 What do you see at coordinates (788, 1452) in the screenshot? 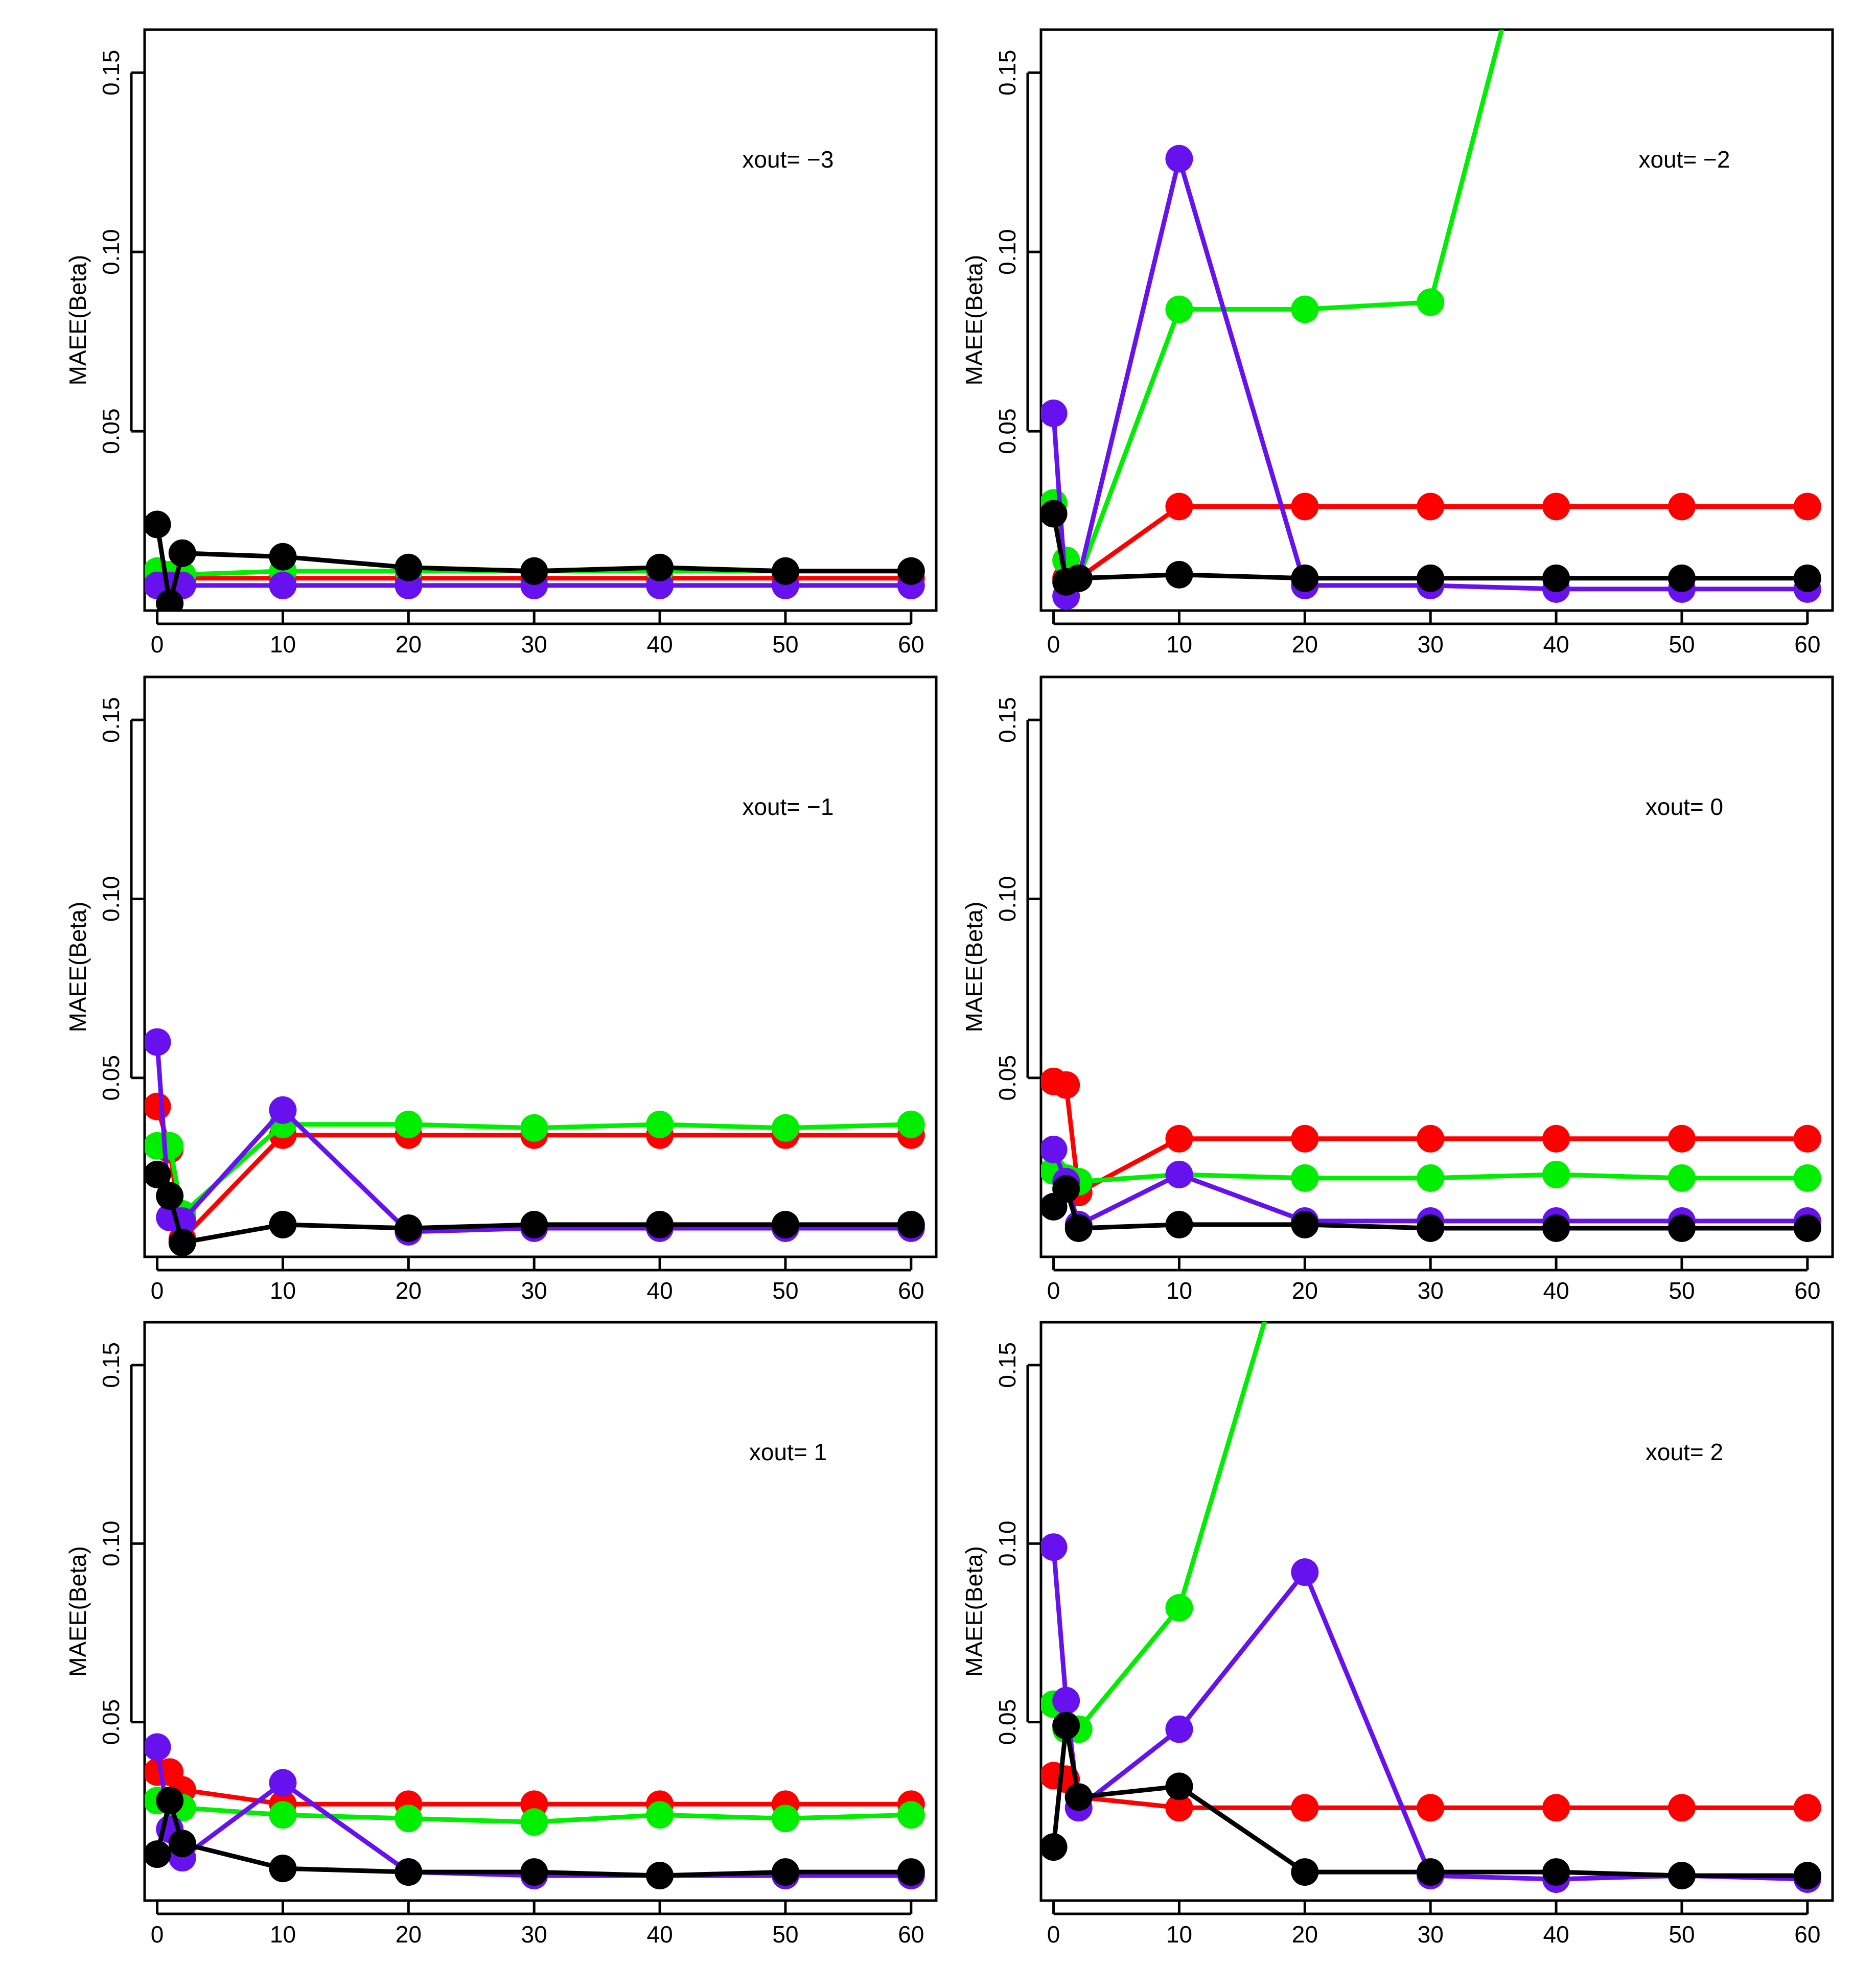
I see `panel-label: xout= 1` at bounding box center [788, 1452].